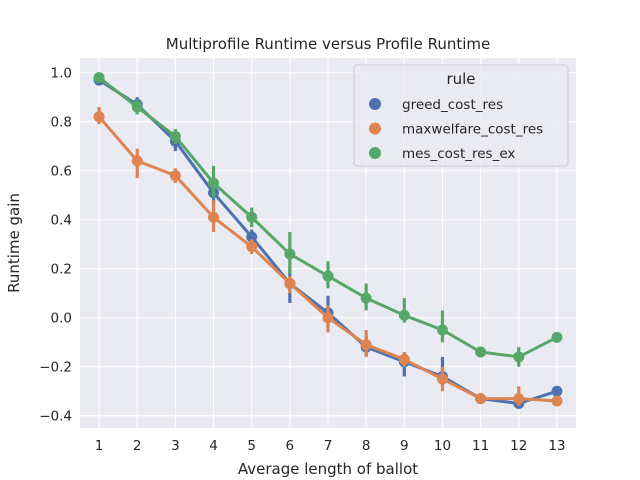  Describe the element at coordinates (328, 469) in the screenshot. I see `x-axis-label: Average length of ballot` at that location.